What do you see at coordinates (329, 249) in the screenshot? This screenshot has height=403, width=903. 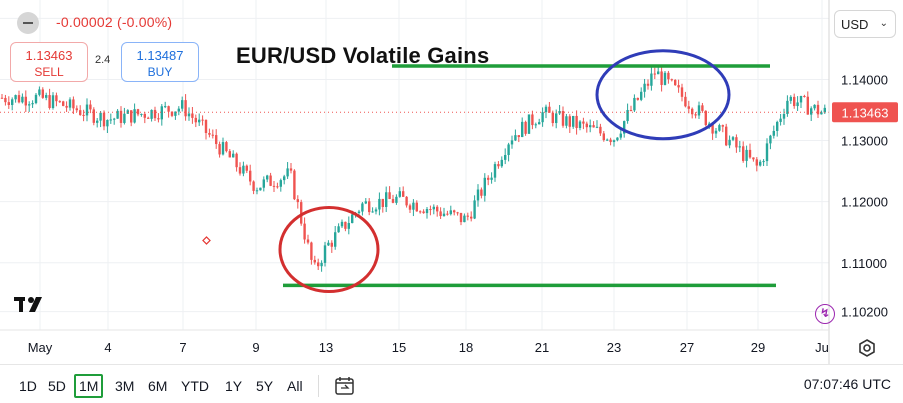 I see `low-volatility-circle` at bounding box center [329, 249].